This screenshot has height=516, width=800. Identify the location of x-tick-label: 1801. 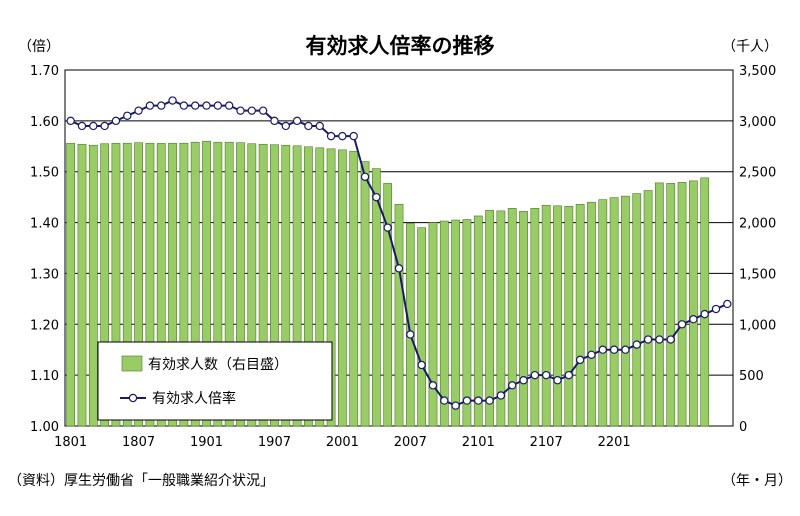
(70, 442).